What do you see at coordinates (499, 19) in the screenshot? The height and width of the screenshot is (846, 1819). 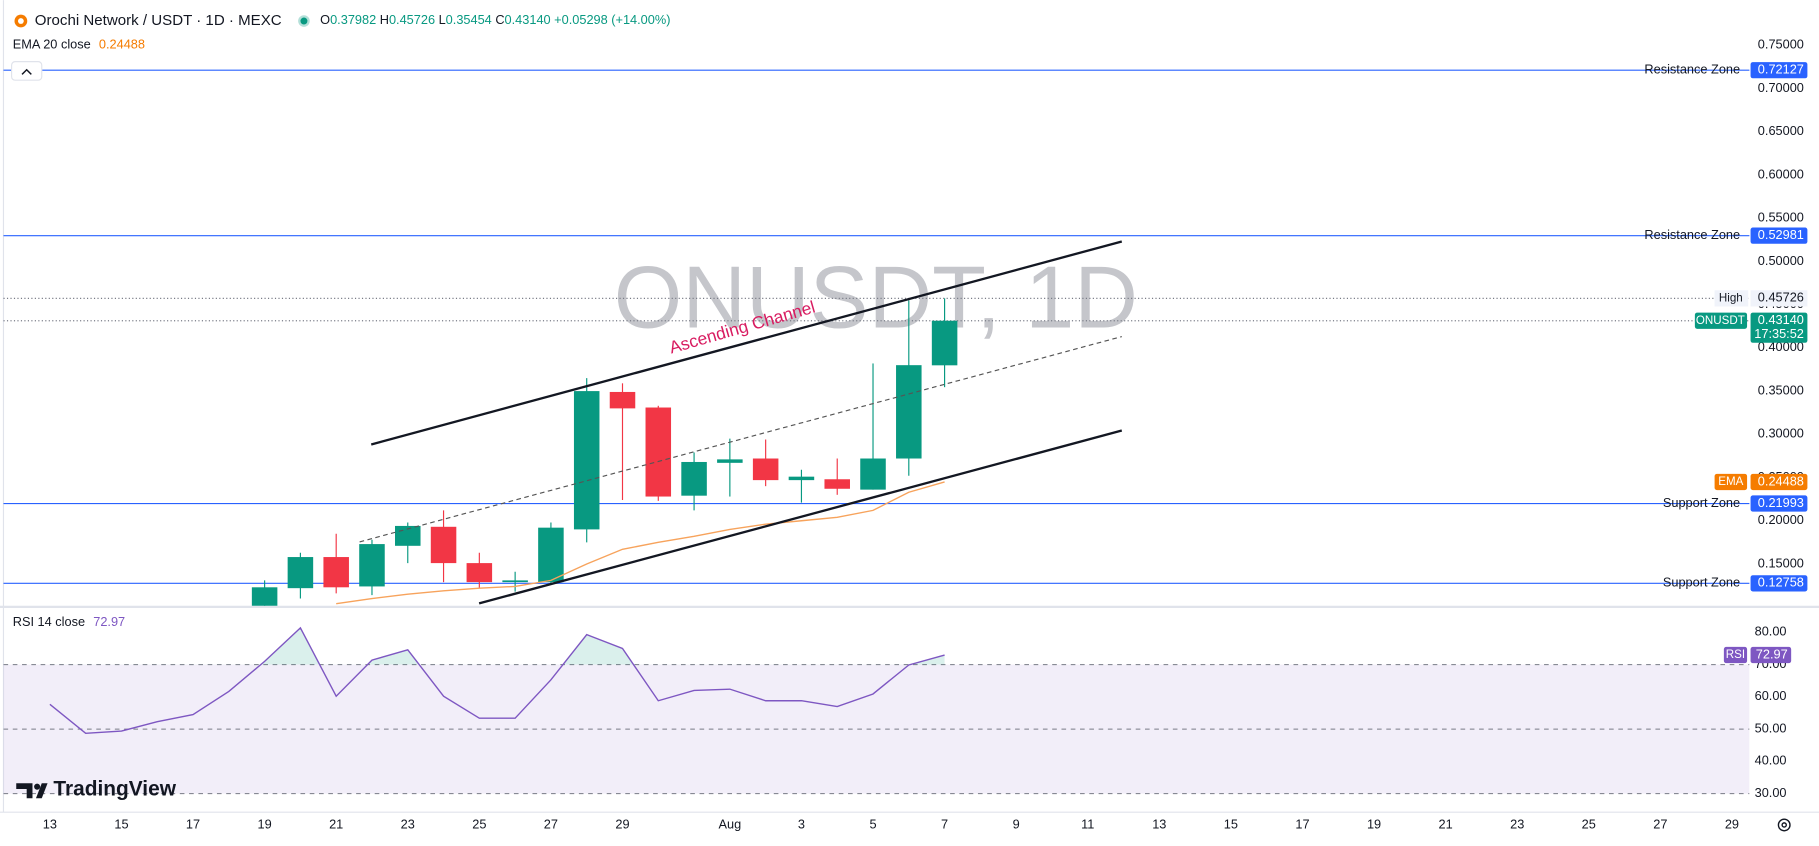 I see `ohlc-label: C` at bounding box center [499, 19].